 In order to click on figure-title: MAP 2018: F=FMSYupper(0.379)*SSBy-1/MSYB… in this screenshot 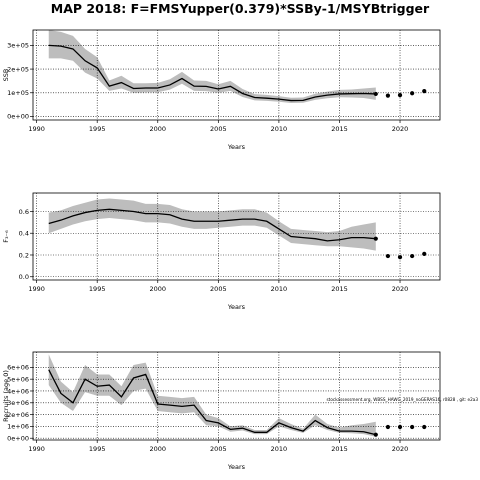, I will do `click(240, 8)`.